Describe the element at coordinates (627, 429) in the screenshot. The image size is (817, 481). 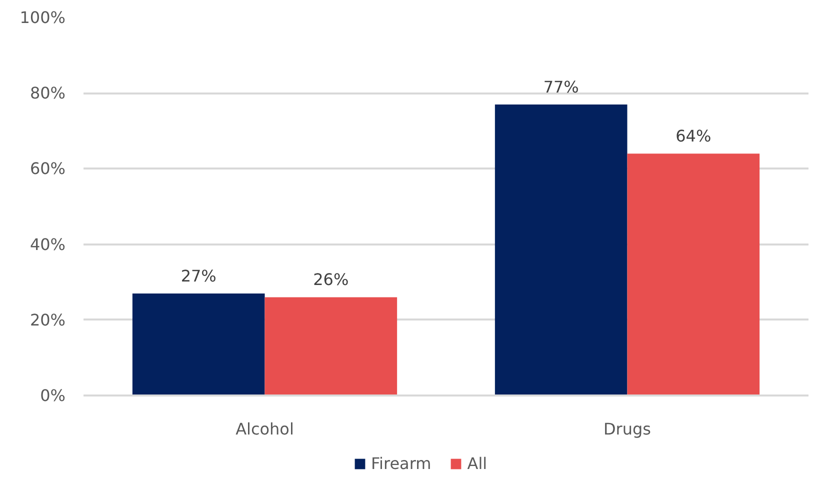
I see `x-tick-label: Drugs` at that location.